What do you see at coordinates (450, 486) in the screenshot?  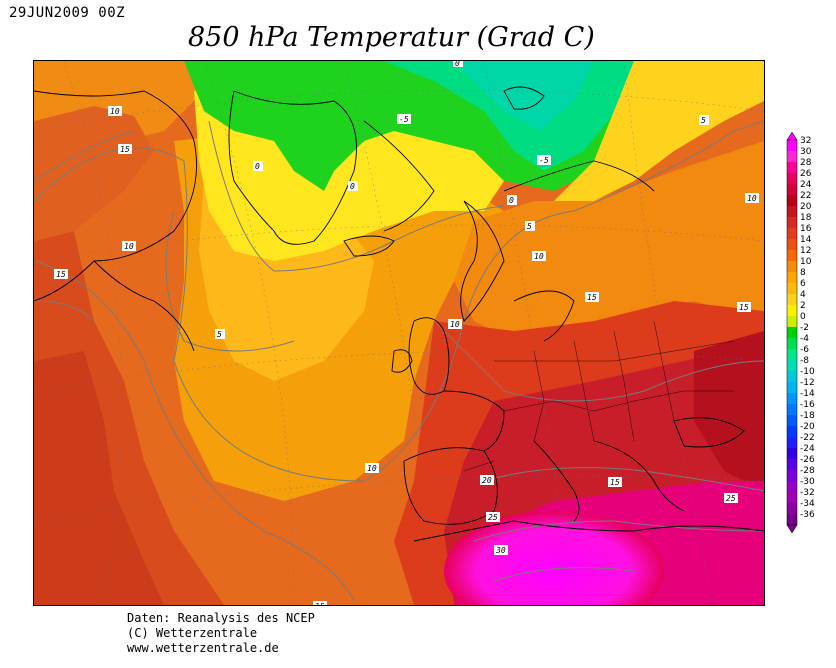 I see `coast-iberia` at bounding box center [450, 486].